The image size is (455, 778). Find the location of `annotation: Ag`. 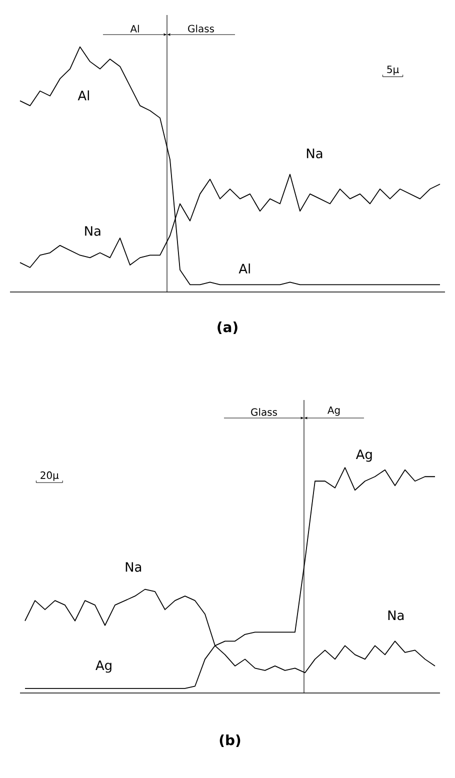

annotation: Ag is located at coordinates (104, 666).